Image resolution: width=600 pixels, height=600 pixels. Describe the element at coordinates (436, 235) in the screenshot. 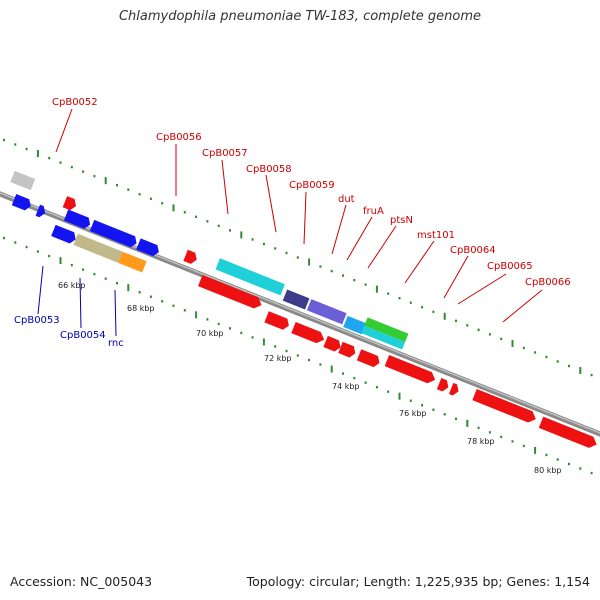

I see `gene-label-mst101: mst101` at that location.